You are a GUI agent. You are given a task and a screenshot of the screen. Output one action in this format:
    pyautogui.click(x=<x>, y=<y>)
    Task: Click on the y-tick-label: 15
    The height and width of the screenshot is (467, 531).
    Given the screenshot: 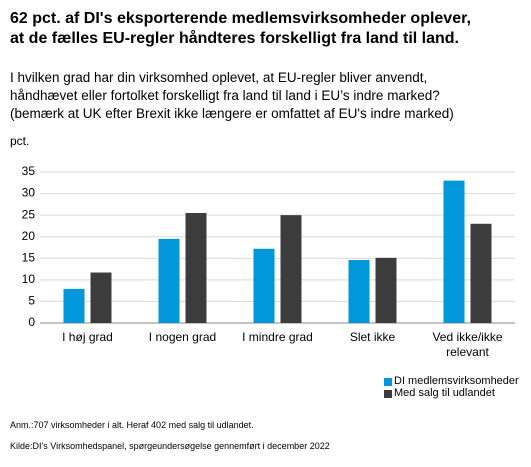 What is the action you would take?
    pyautogui.click(x=29, y=257)
    